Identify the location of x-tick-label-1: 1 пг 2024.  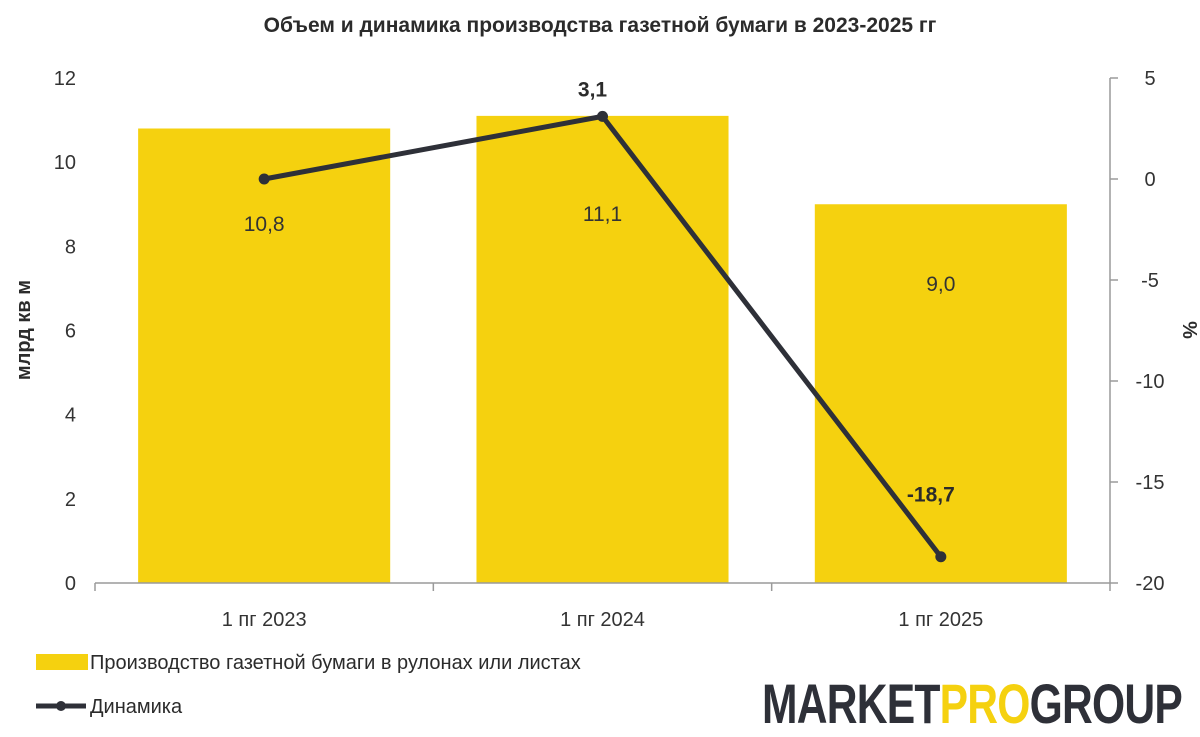
(602, 620).